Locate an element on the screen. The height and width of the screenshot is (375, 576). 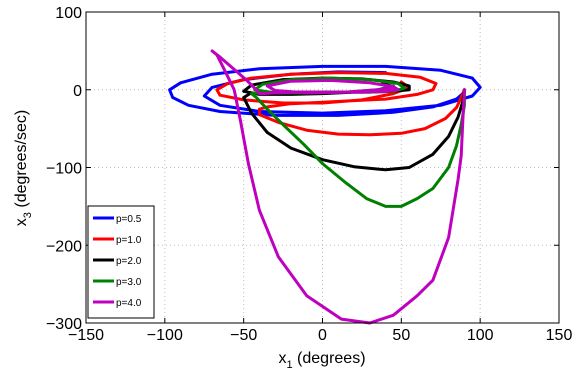
y-tick-label: 0 is located at coordinates (77, 91).